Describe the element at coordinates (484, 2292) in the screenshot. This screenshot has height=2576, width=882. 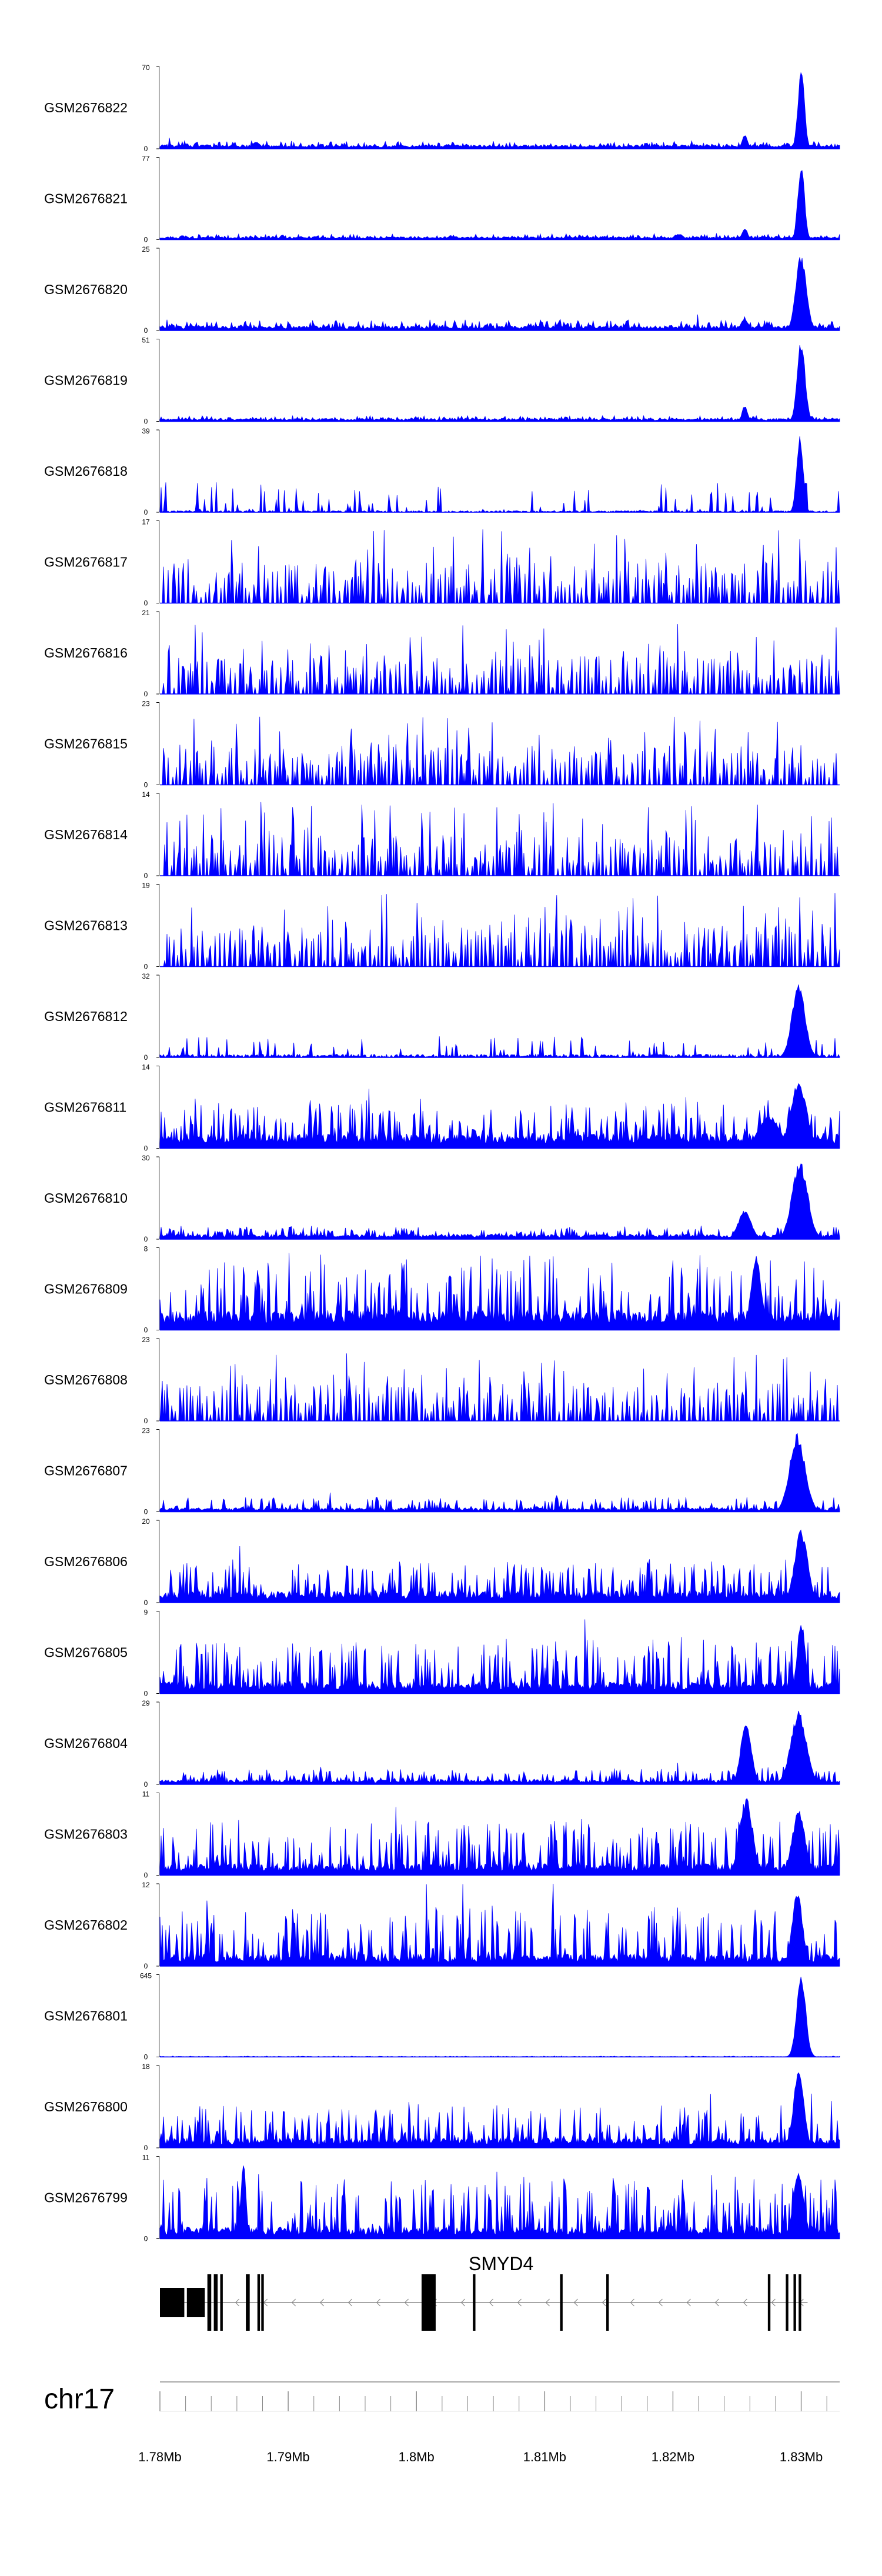
I see `gene-annotation-track: SMYD4` at that location.